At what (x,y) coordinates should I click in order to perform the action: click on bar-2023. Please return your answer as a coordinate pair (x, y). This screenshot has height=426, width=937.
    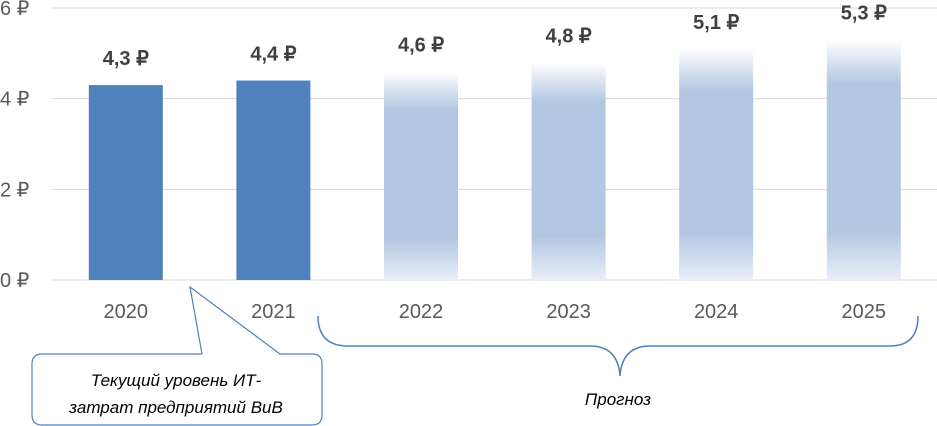
    Looking at the image, I should click on (568, 171).